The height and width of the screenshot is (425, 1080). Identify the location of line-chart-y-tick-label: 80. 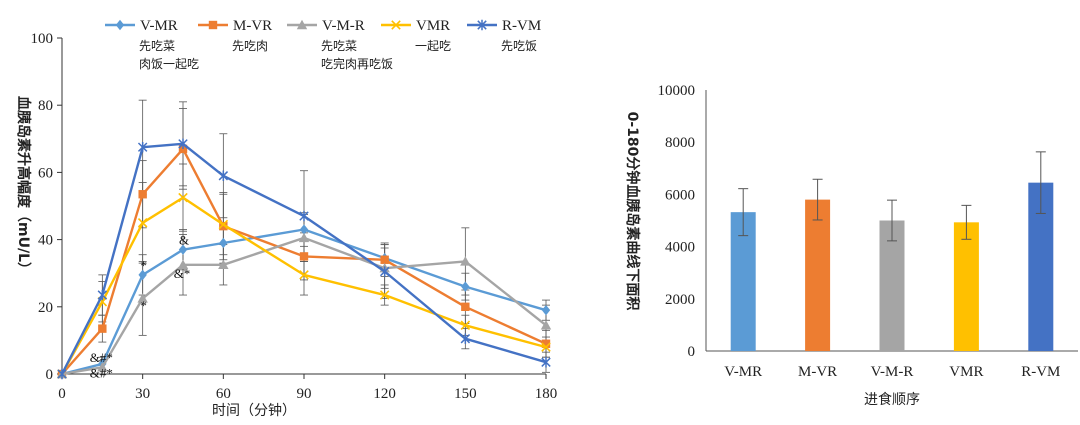
(45, 106).